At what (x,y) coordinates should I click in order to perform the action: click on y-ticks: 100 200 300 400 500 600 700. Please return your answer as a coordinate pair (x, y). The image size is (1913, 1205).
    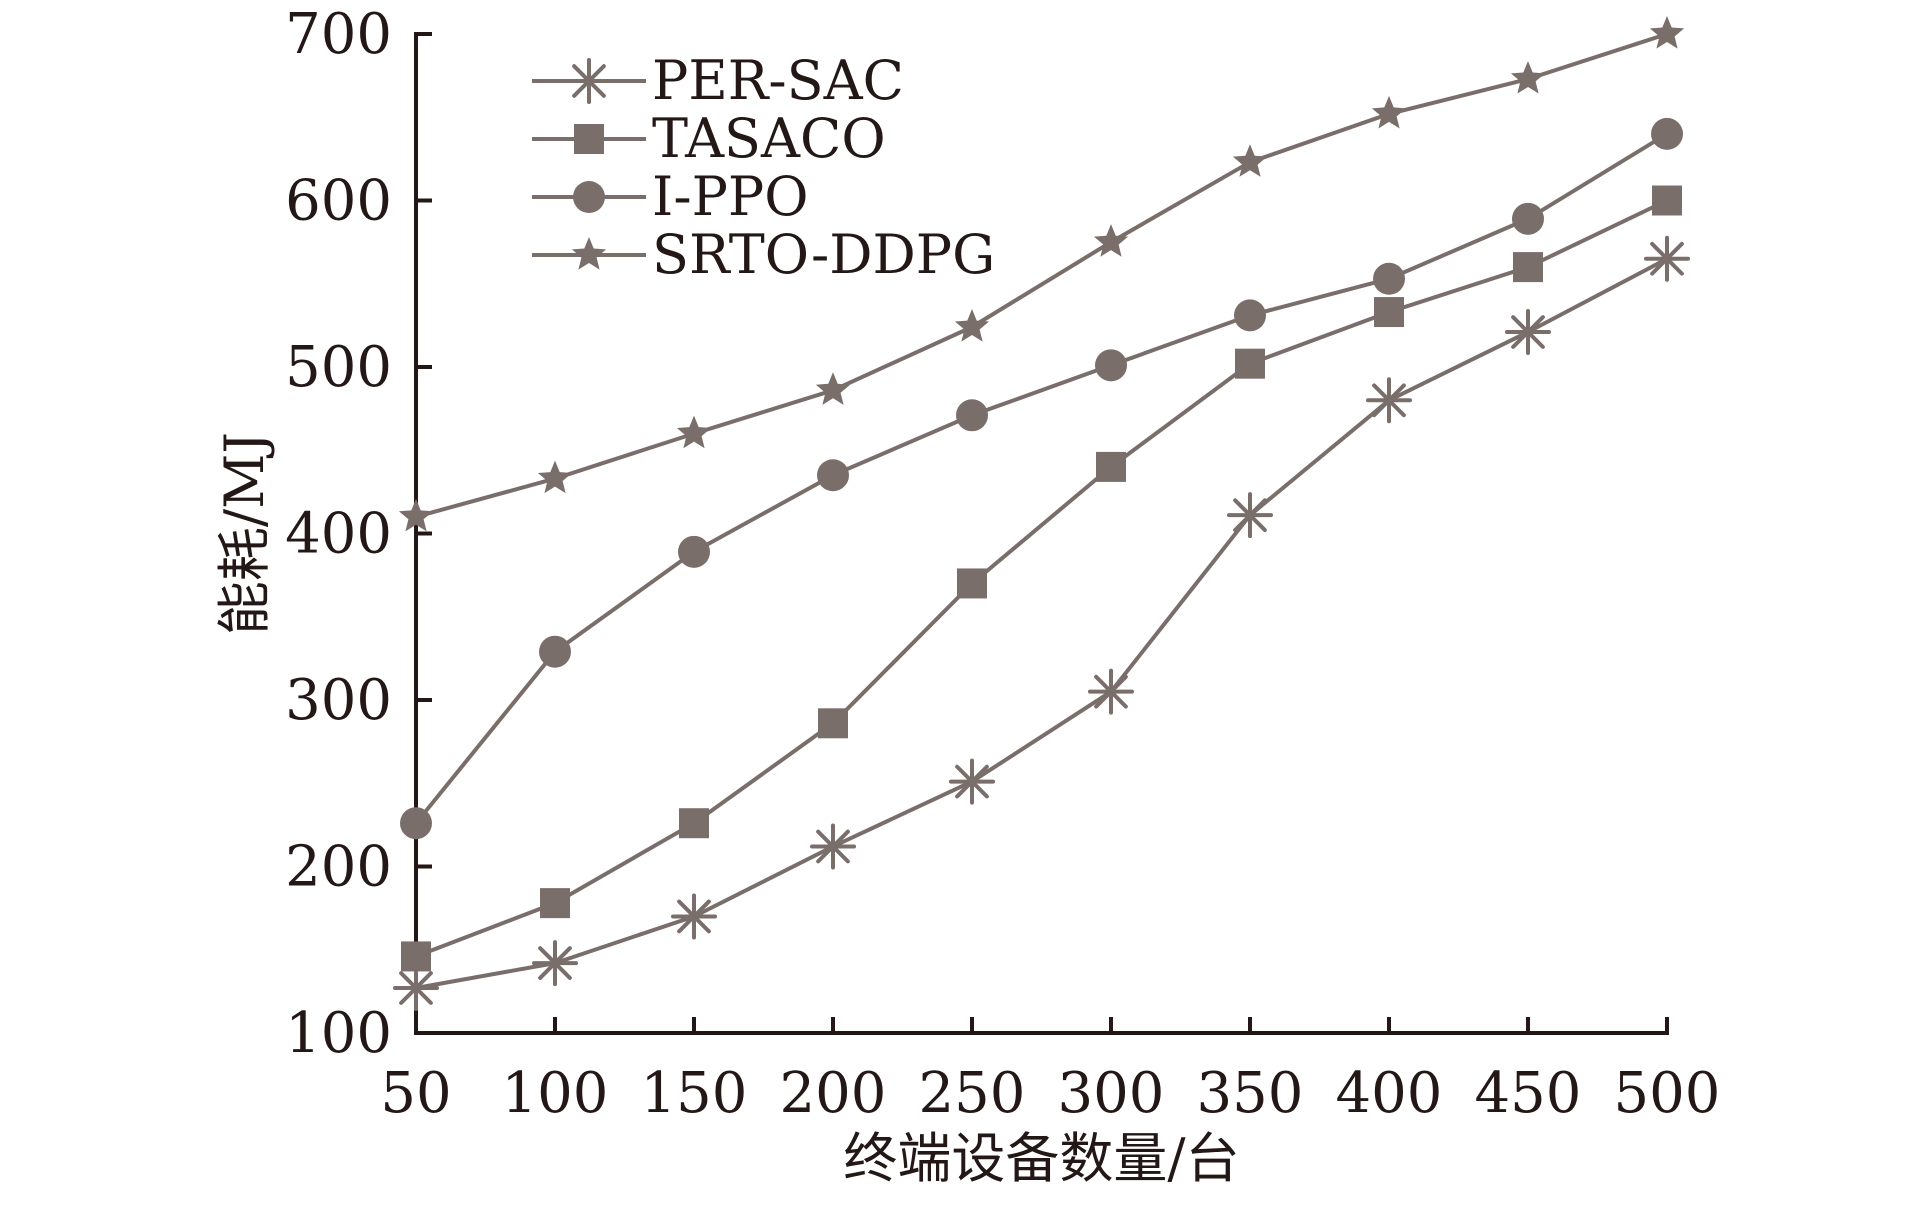
    Looking at the image, I should click on (358, 534).